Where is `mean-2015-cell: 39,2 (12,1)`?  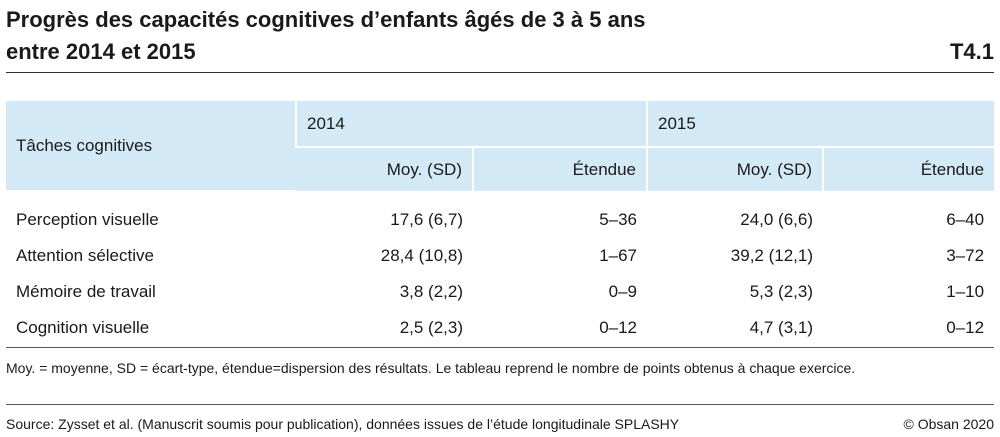 mean-2015-cell: 39,2 (12,1) is located at coordinates (772, 255).